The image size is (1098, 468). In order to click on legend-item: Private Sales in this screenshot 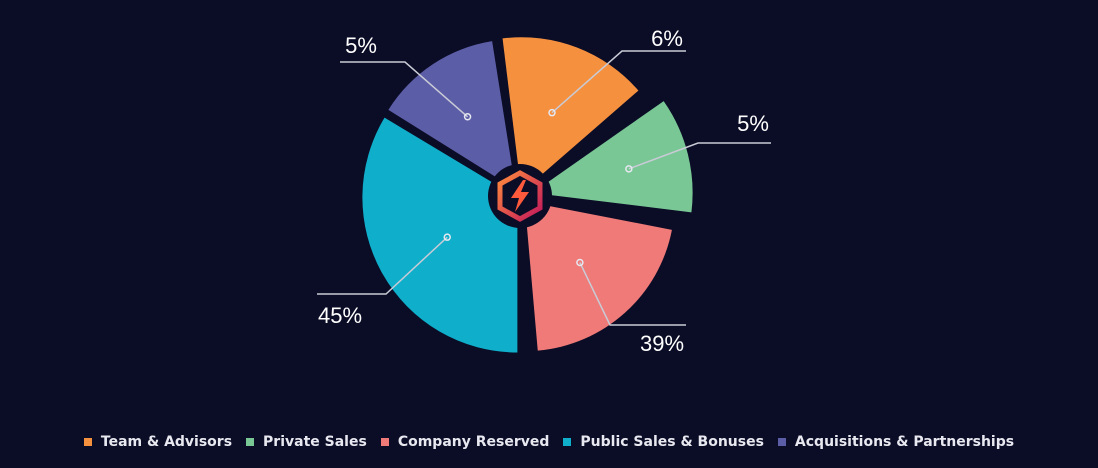, I will do `click(306, 442)`.